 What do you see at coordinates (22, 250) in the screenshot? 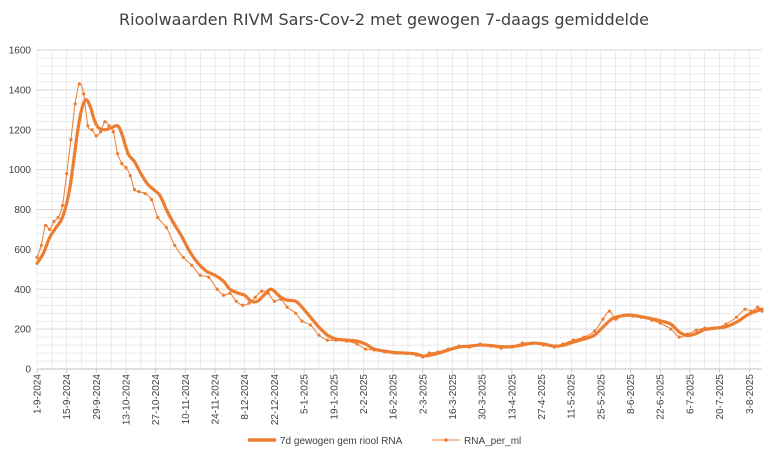
I see `y-tick-label: 600` at bounding box center [22, 250].